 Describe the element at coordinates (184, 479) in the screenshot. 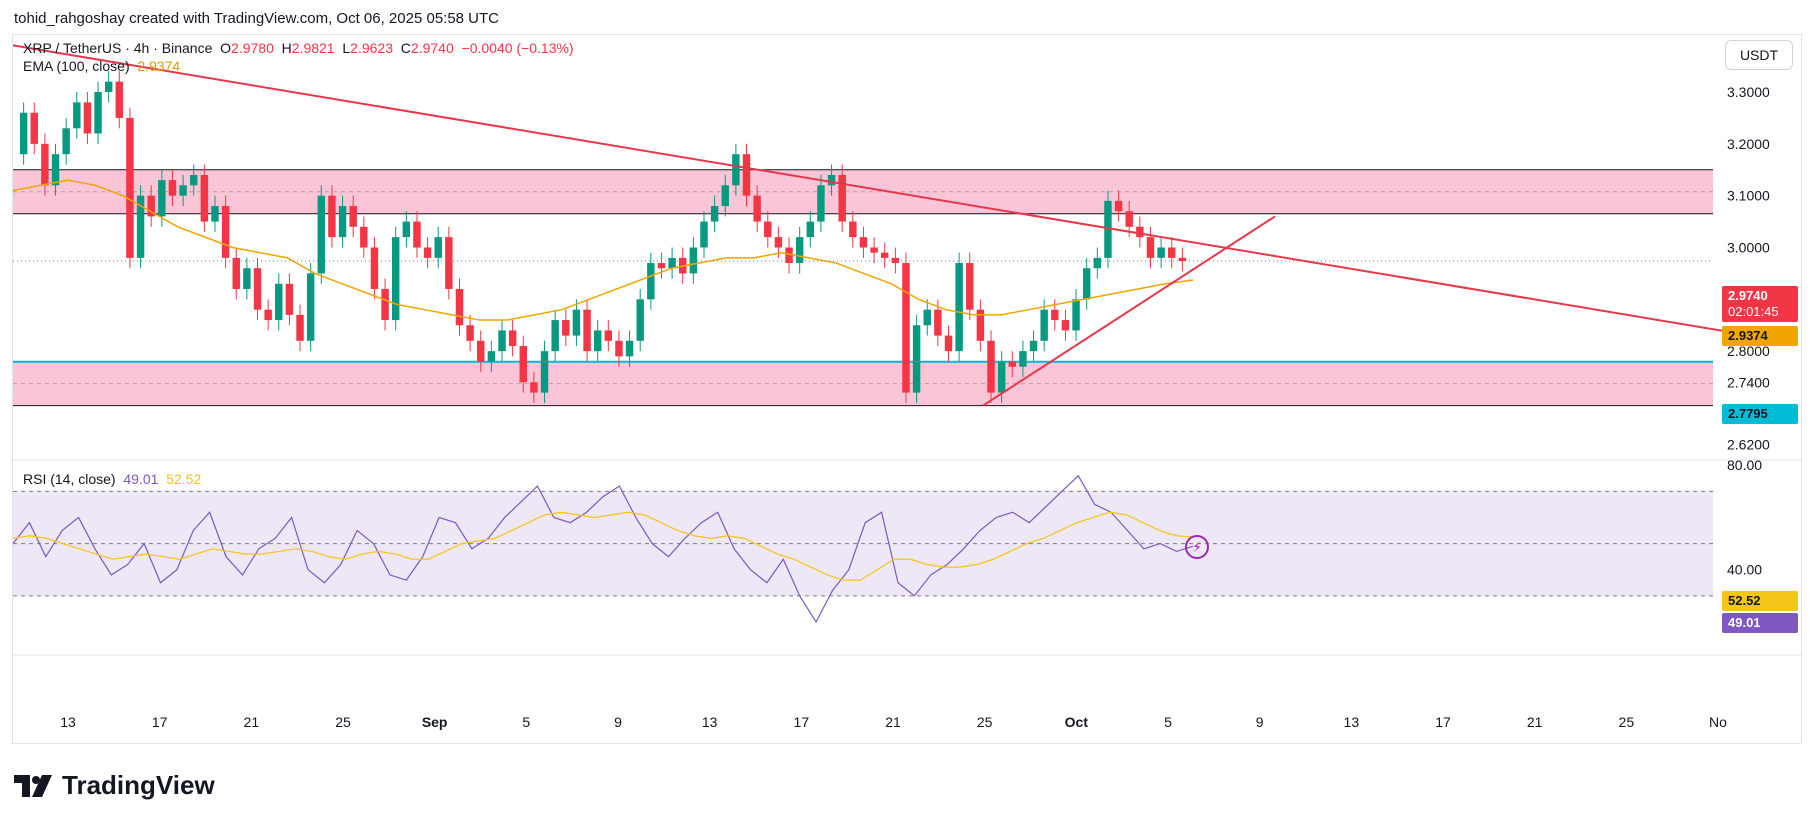

I see `rsi-ma-value: 52.52` at that location.